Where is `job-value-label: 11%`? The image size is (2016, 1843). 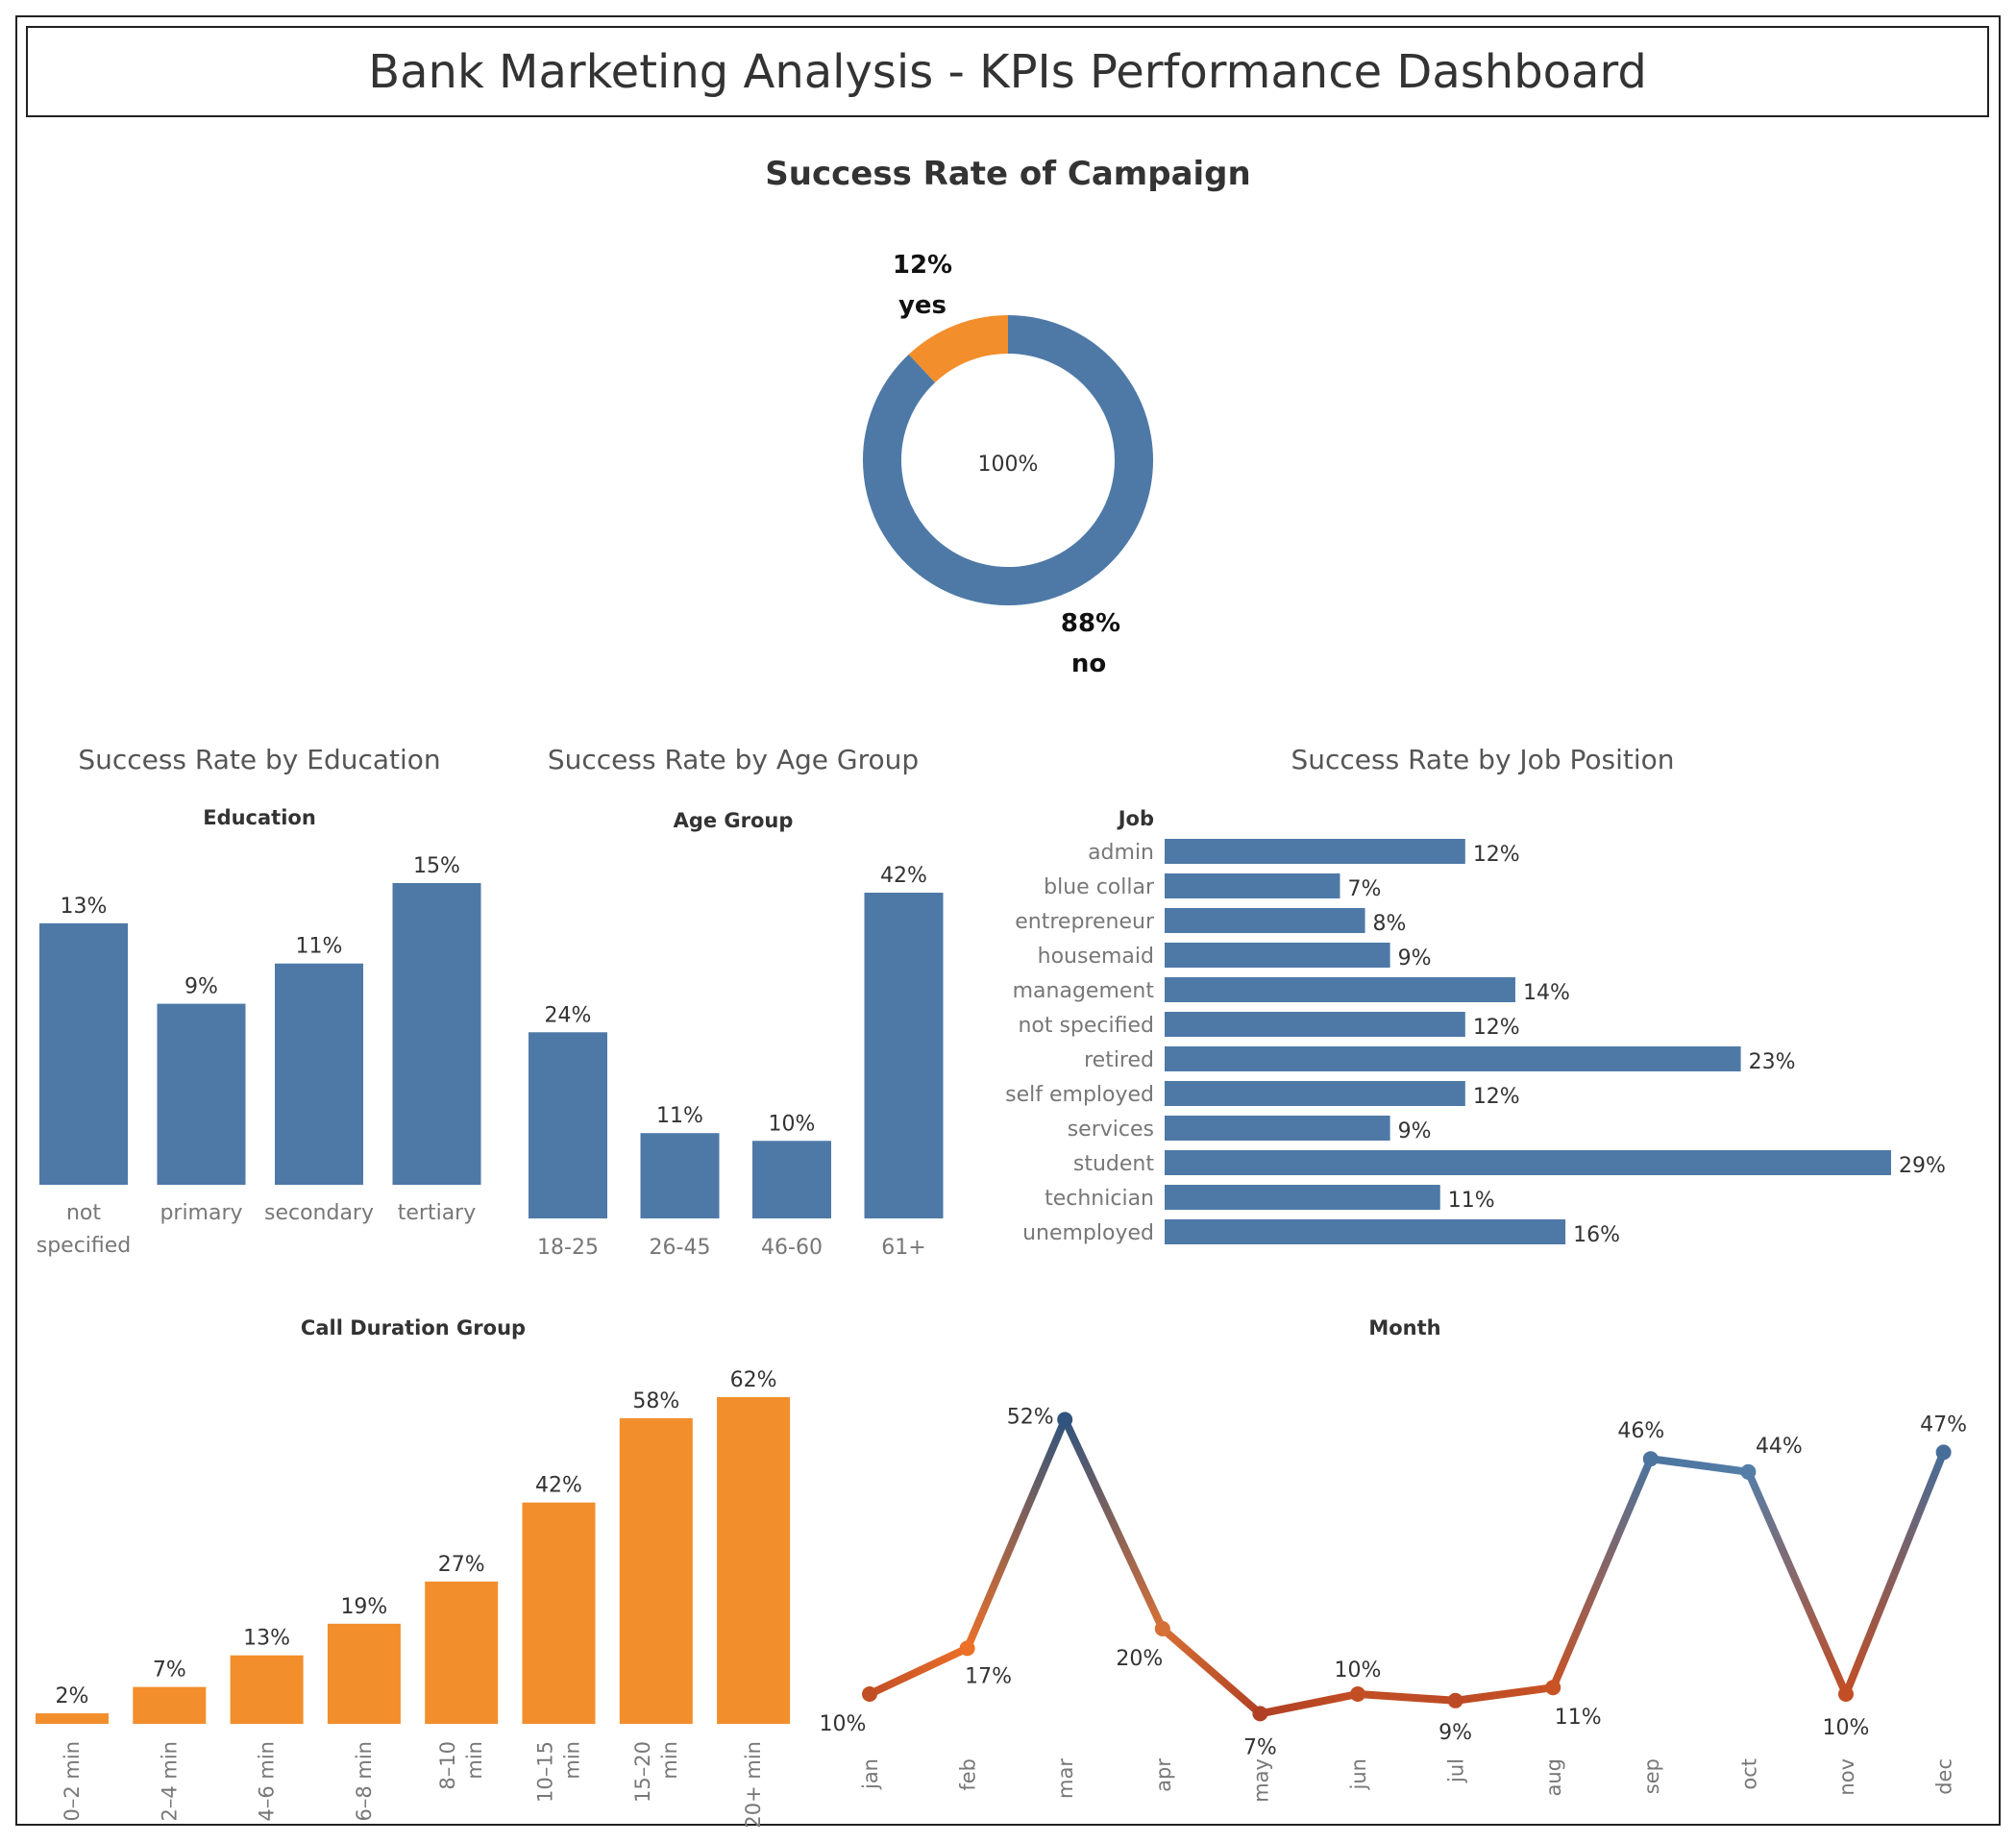
job-value-label: 11% is located at coordinates (1471, 1201).